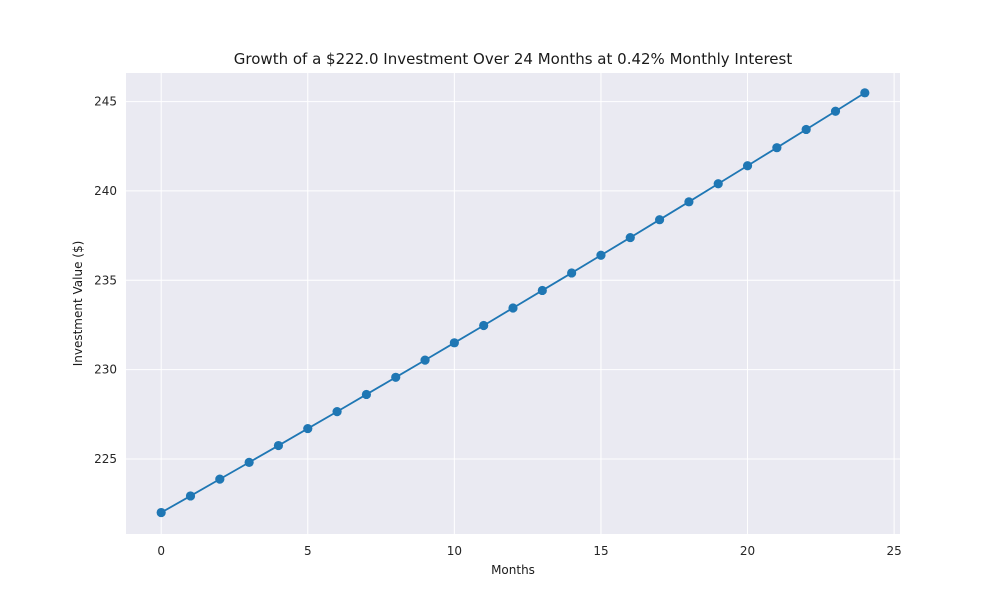  Describe the element at coordinates (542, 290) in the screenshot. I see `data-point: Month 13: $234.43` at that location.